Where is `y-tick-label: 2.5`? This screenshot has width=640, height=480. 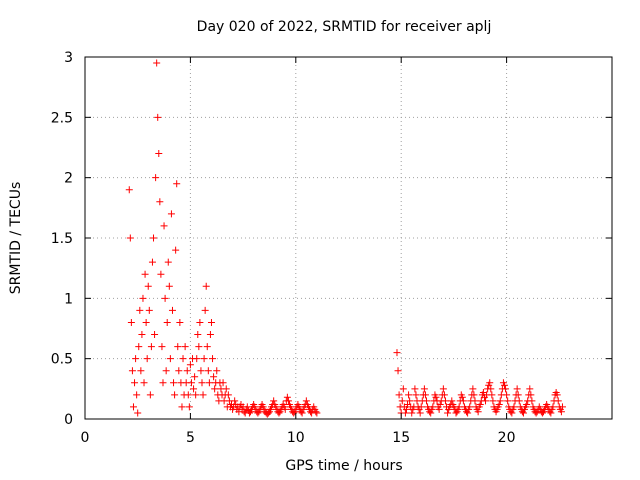
y-tick-label: 2.5 is located at coordinates (62, 118).